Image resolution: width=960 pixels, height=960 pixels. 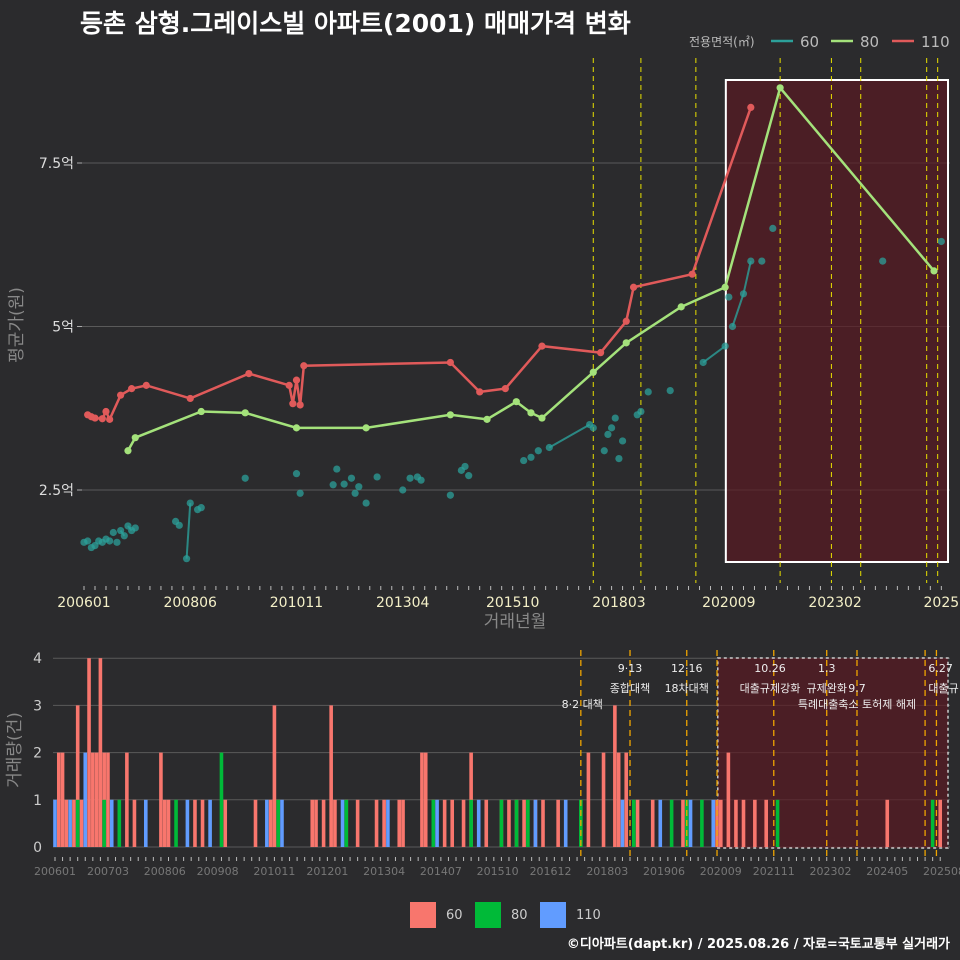 I want to click on bar-x-tick-label-16: 202508, so click(x=941, y=871).